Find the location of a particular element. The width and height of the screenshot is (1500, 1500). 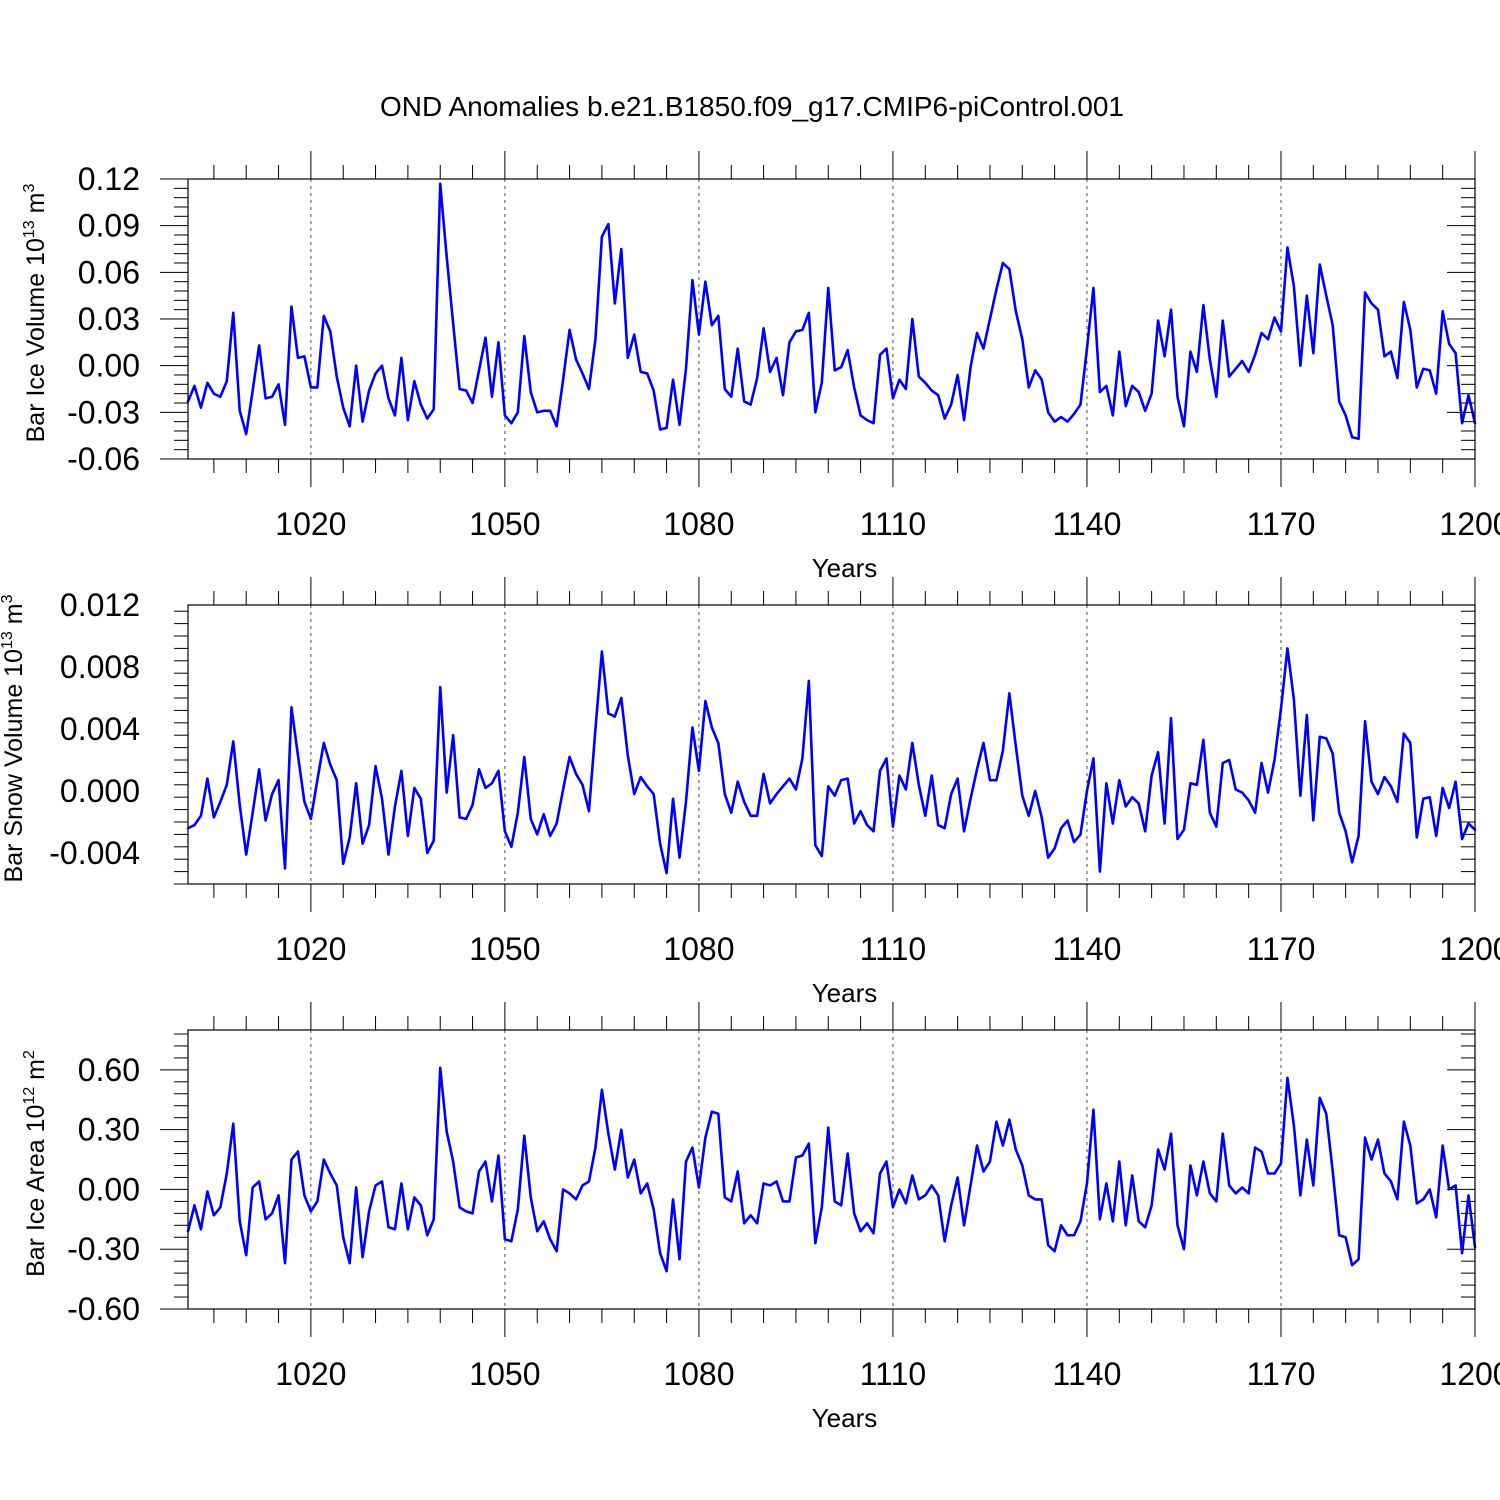

y-axis-label: Bar Snow Volume 1013 m3 is located at coordinates (14, 738).